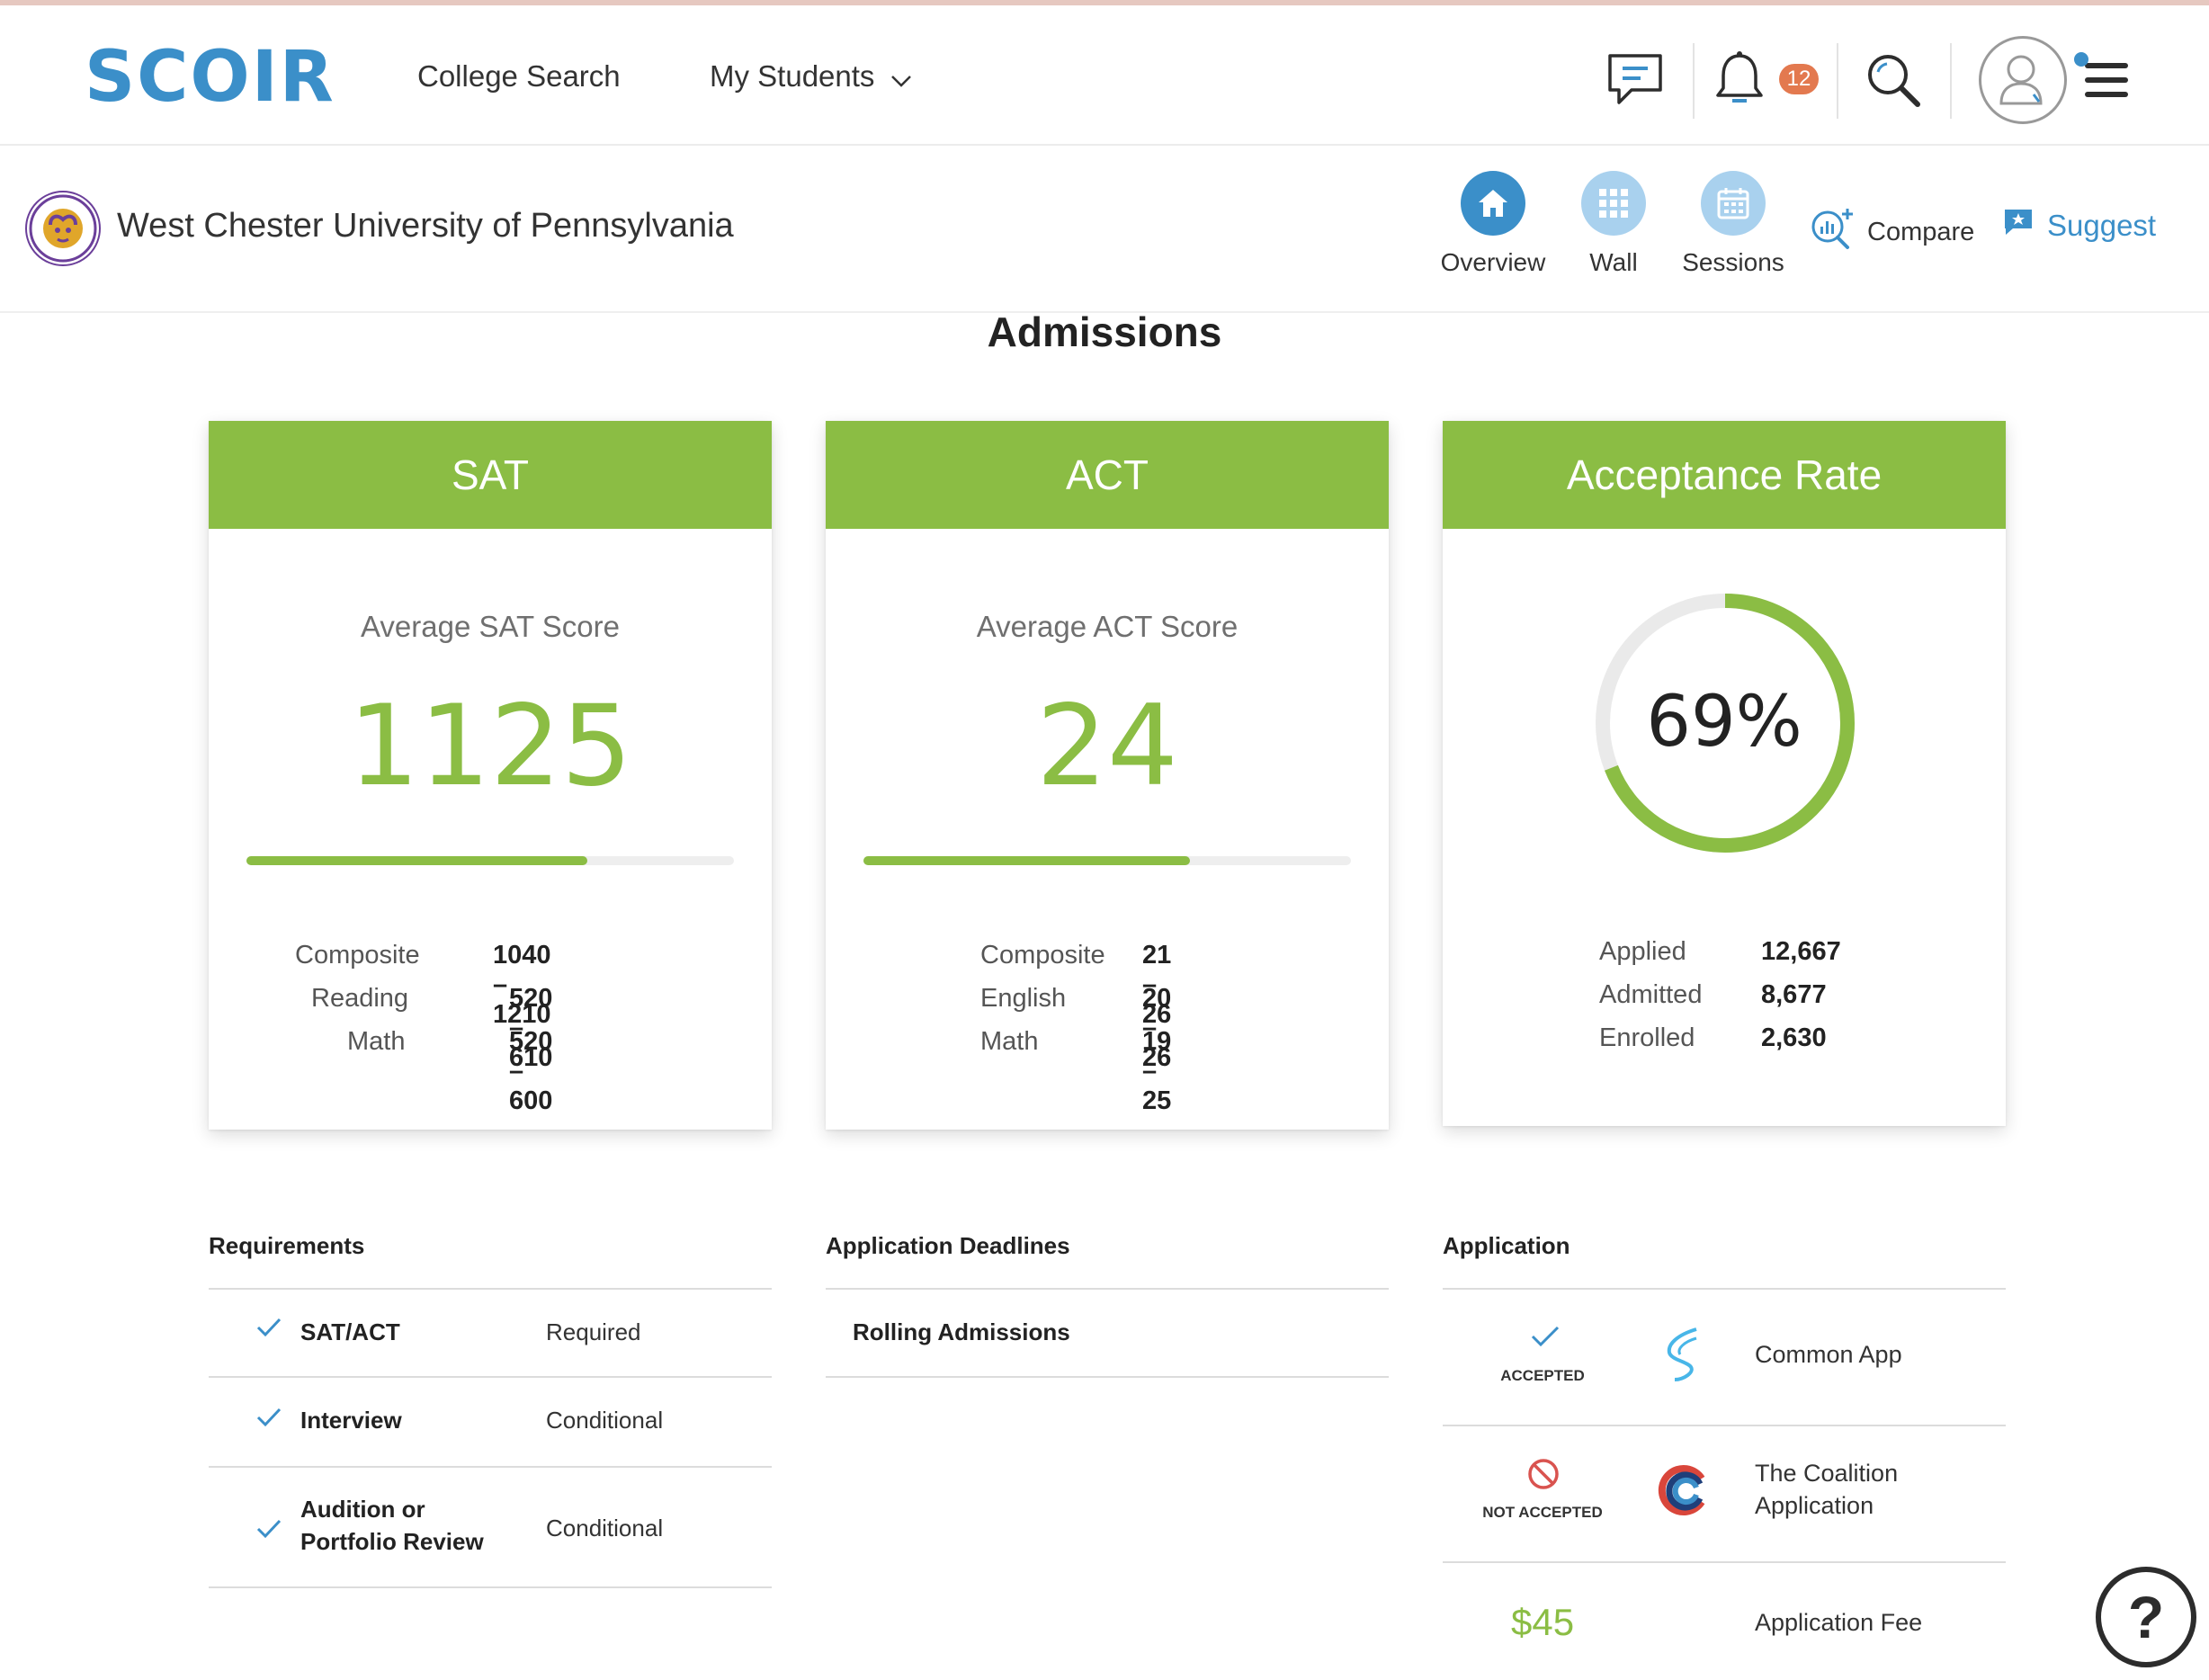 The height and width of the screenshot is (1680, 2209). I want to click on stat-value: 520 – 600, so click(531, 1071).